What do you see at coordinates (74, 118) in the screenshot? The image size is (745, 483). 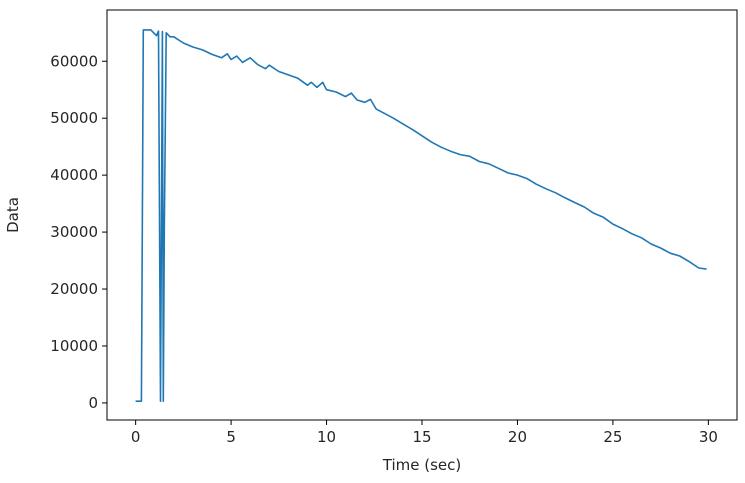 I see `y-tick-label: 50000` at bounding box center [74, 118].